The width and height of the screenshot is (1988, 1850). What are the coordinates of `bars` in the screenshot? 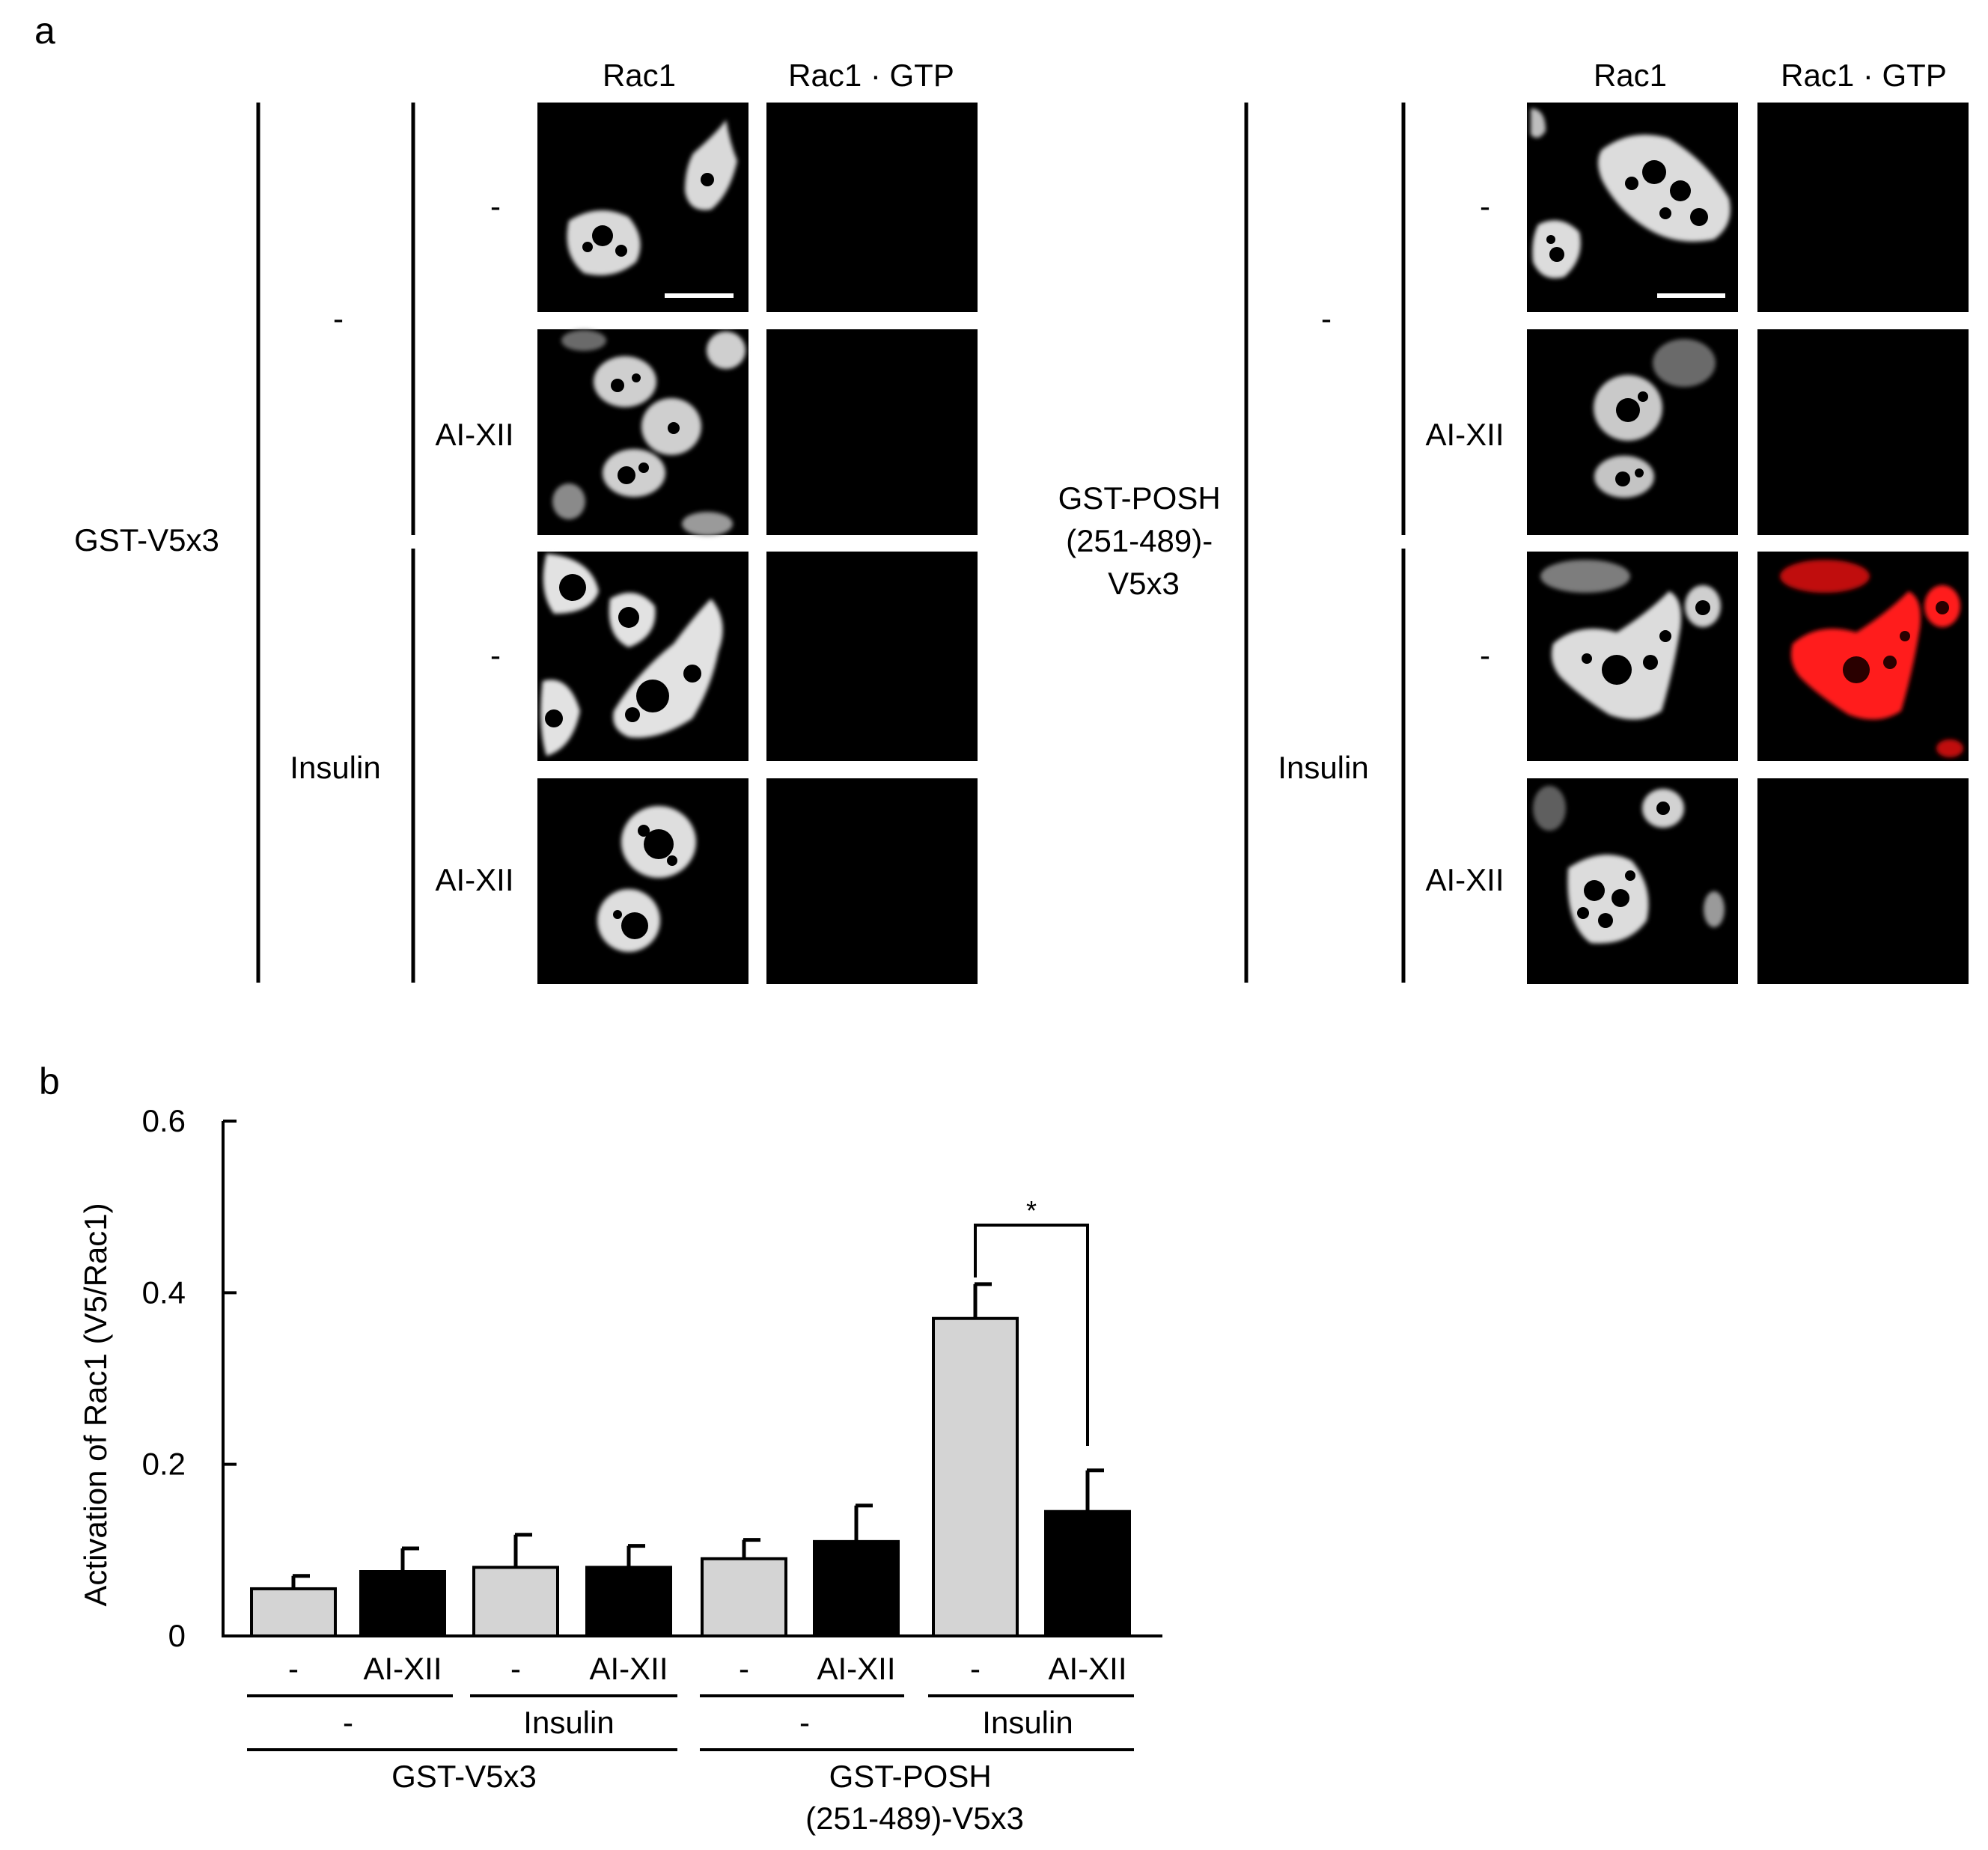 It's located at (690, 1460).